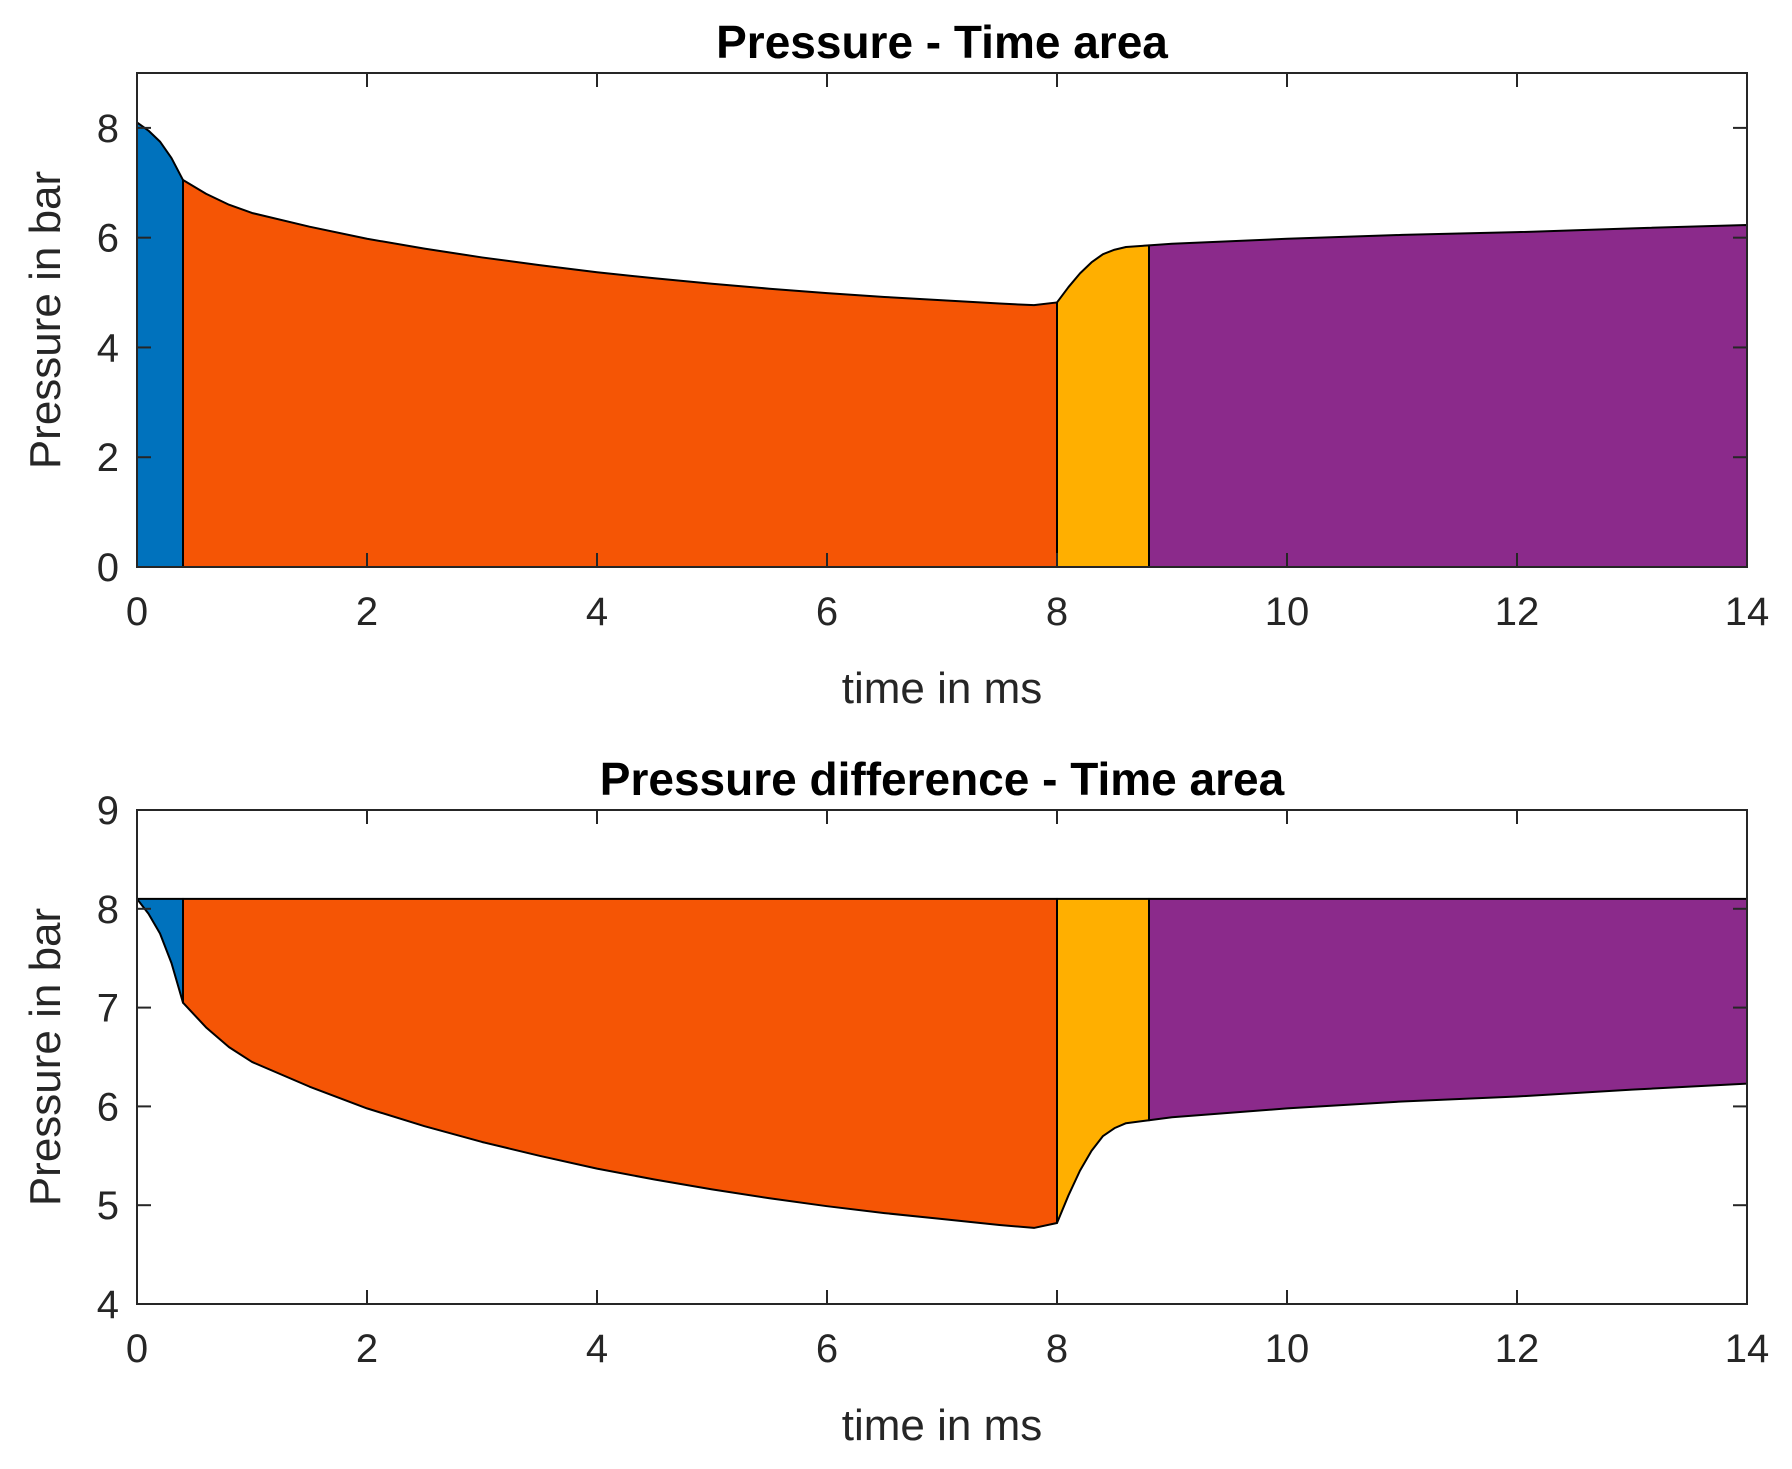 Image resolution: width=1792 pixels, height=1469 pixels. I want to click on y-tick-label: 9, so click(108, 811).